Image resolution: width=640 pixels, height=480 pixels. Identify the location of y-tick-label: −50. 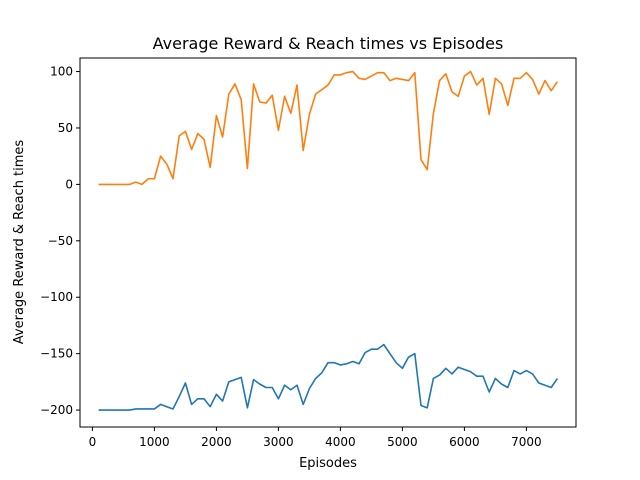
(60, 241).